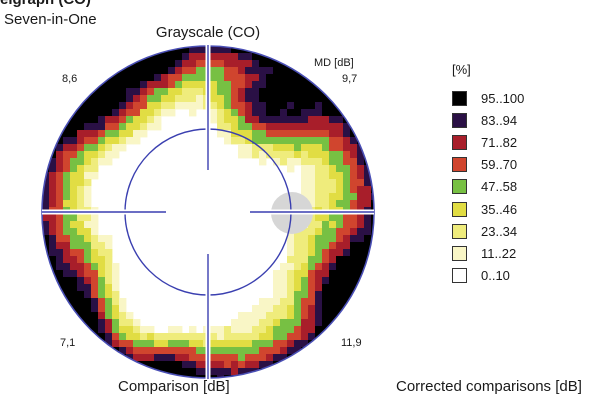  Describe the element at coordinates (499, 120) in the screenshot. I see `legend-label: 83..94` at that location.